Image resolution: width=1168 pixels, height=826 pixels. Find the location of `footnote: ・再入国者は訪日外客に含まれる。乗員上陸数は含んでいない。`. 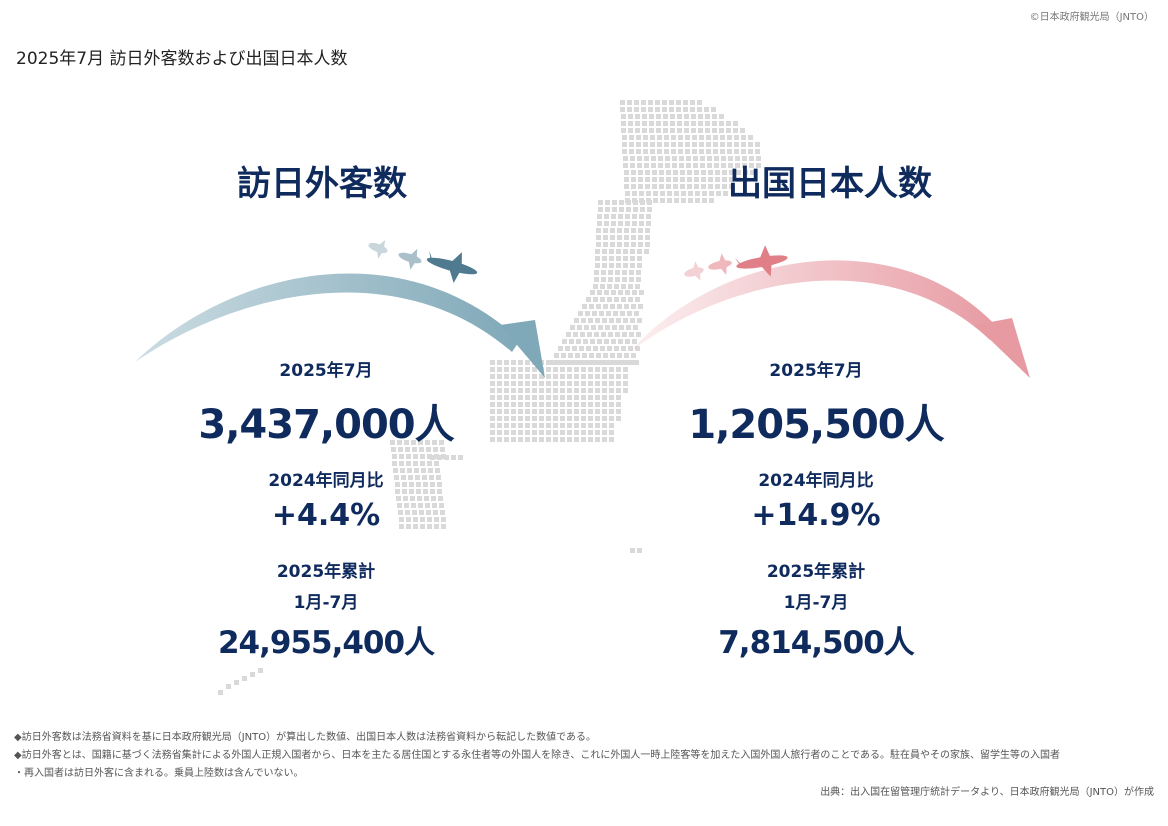

footnote: ・再入国者は訪日外客に含まれる。乗員上陸数は含んでいない。 is located at coordinates (159, 773).